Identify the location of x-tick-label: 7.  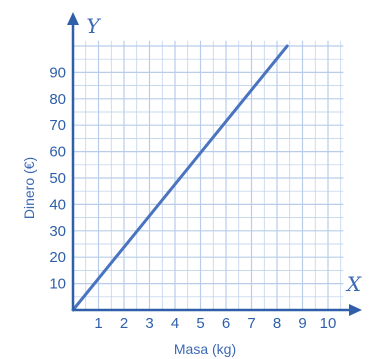
(251, 323).